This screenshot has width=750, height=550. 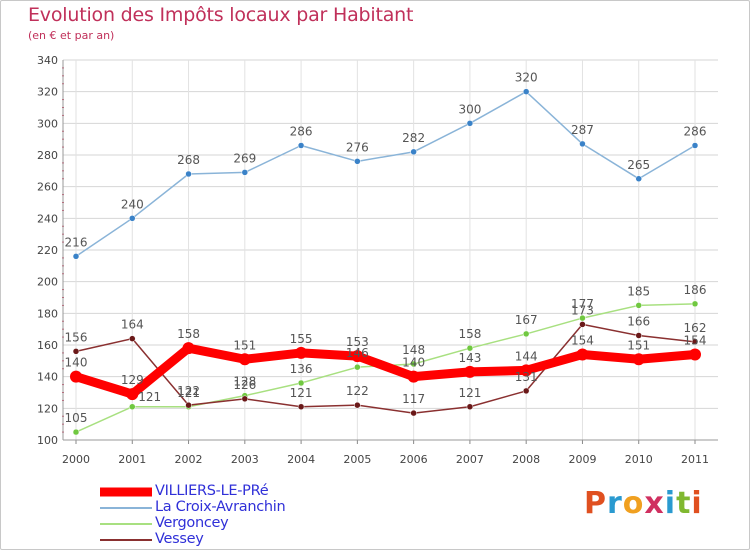 What do you see at coordinates (47, 123) in the screenshot?
I see `y-tick-label: 300` at bounding box center [47, 123].